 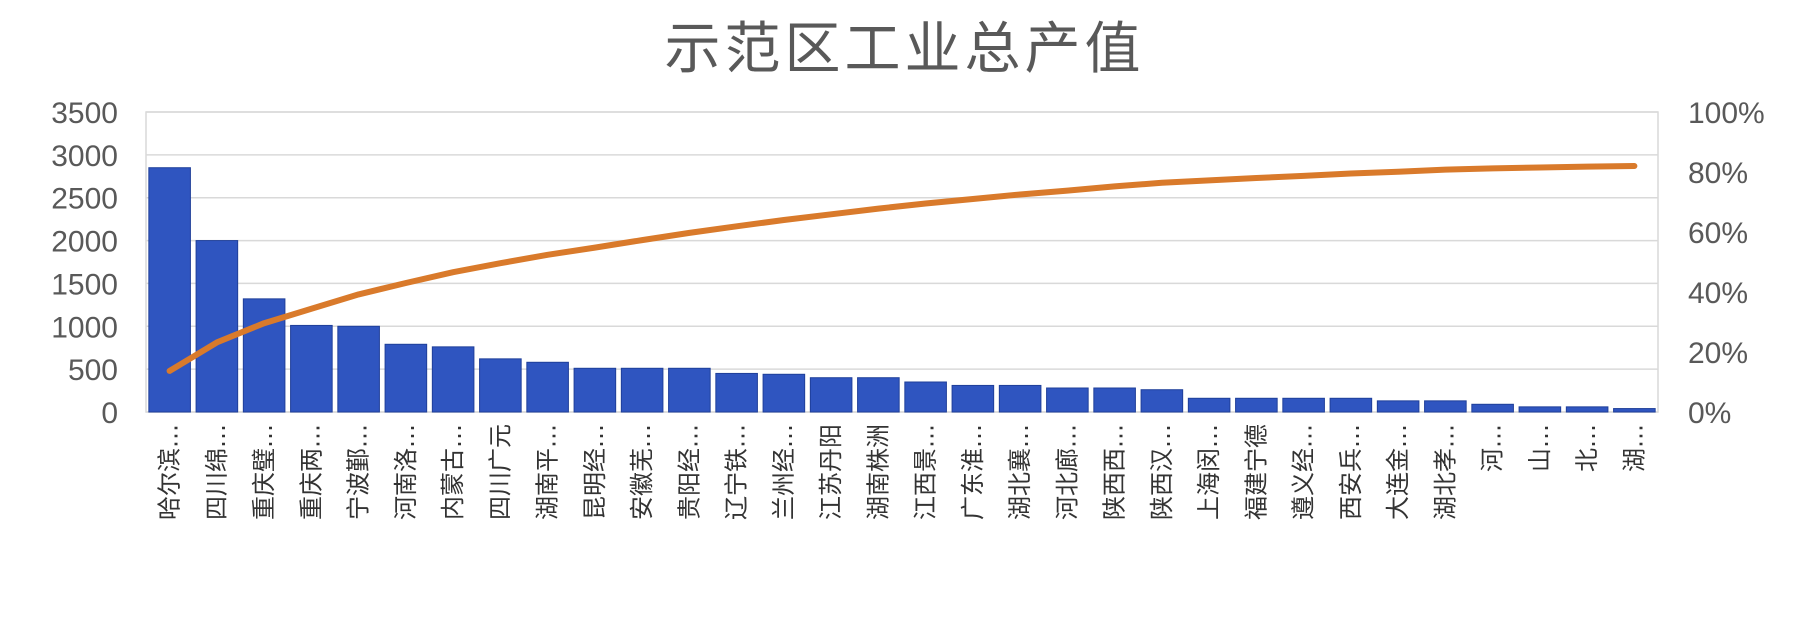 What do you see at coordinates (109, 413) in the screenshot?
I see `left-axis-tick-label: 0` at bounding box center [109, 413].